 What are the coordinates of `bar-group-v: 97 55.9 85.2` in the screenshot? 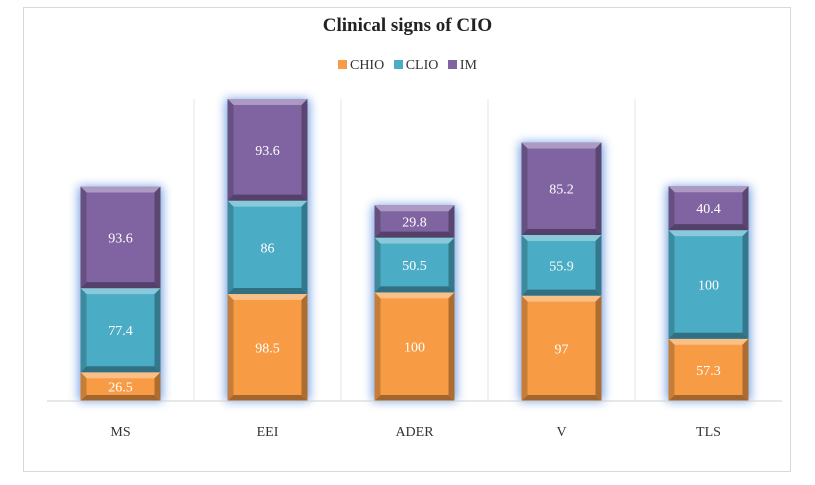 It's located at (561, 271).